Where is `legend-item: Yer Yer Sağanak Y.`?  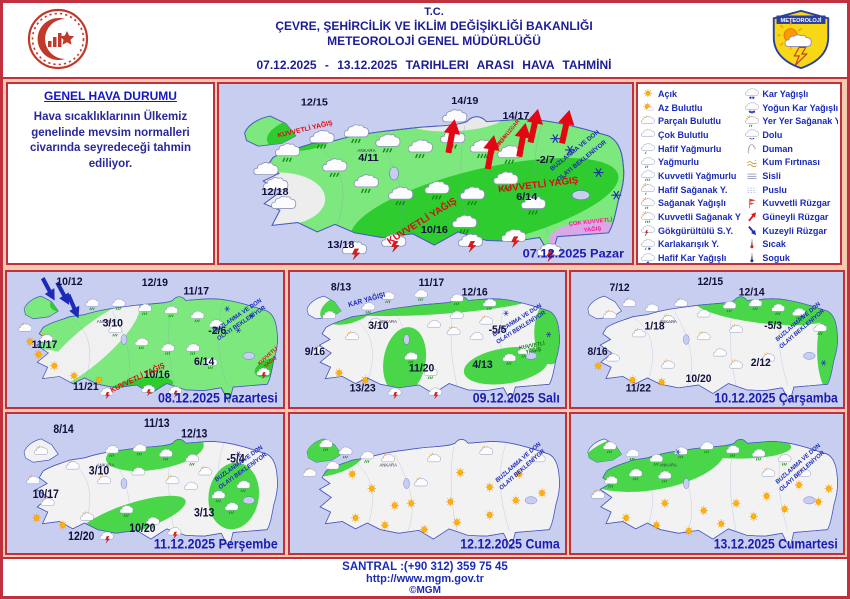
legend-item: Yer Yer Sağanak Y. is located at coordinates (791, 121).